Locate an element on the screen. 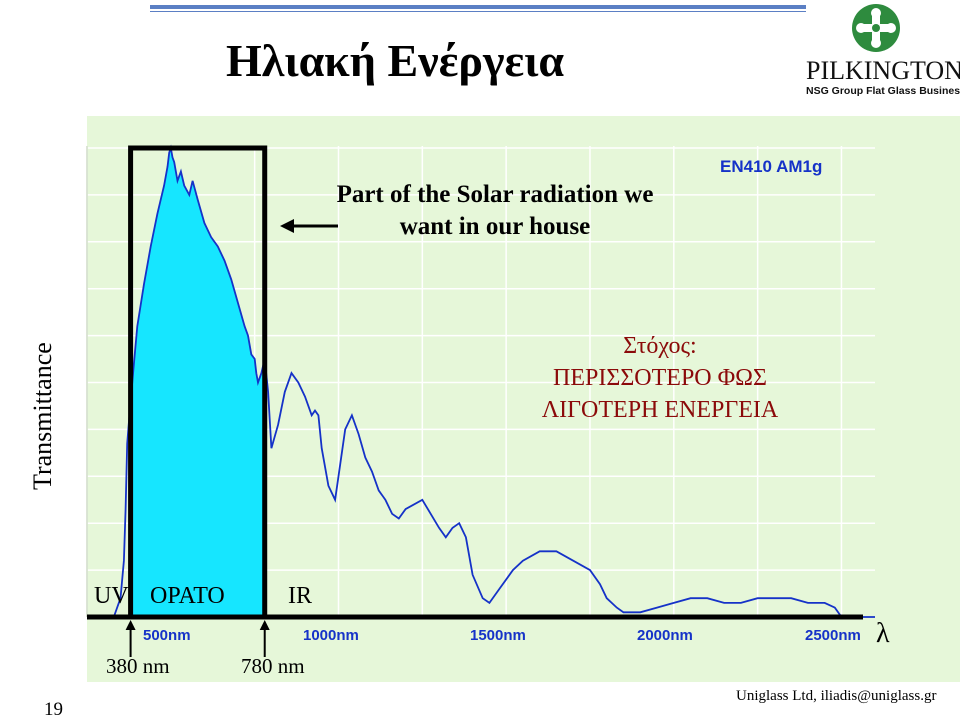  goal-line-1: ΠΕΡΙΣΣΟΤΕΡΟ ΦΩΣ is located at coordinates (660, 378).